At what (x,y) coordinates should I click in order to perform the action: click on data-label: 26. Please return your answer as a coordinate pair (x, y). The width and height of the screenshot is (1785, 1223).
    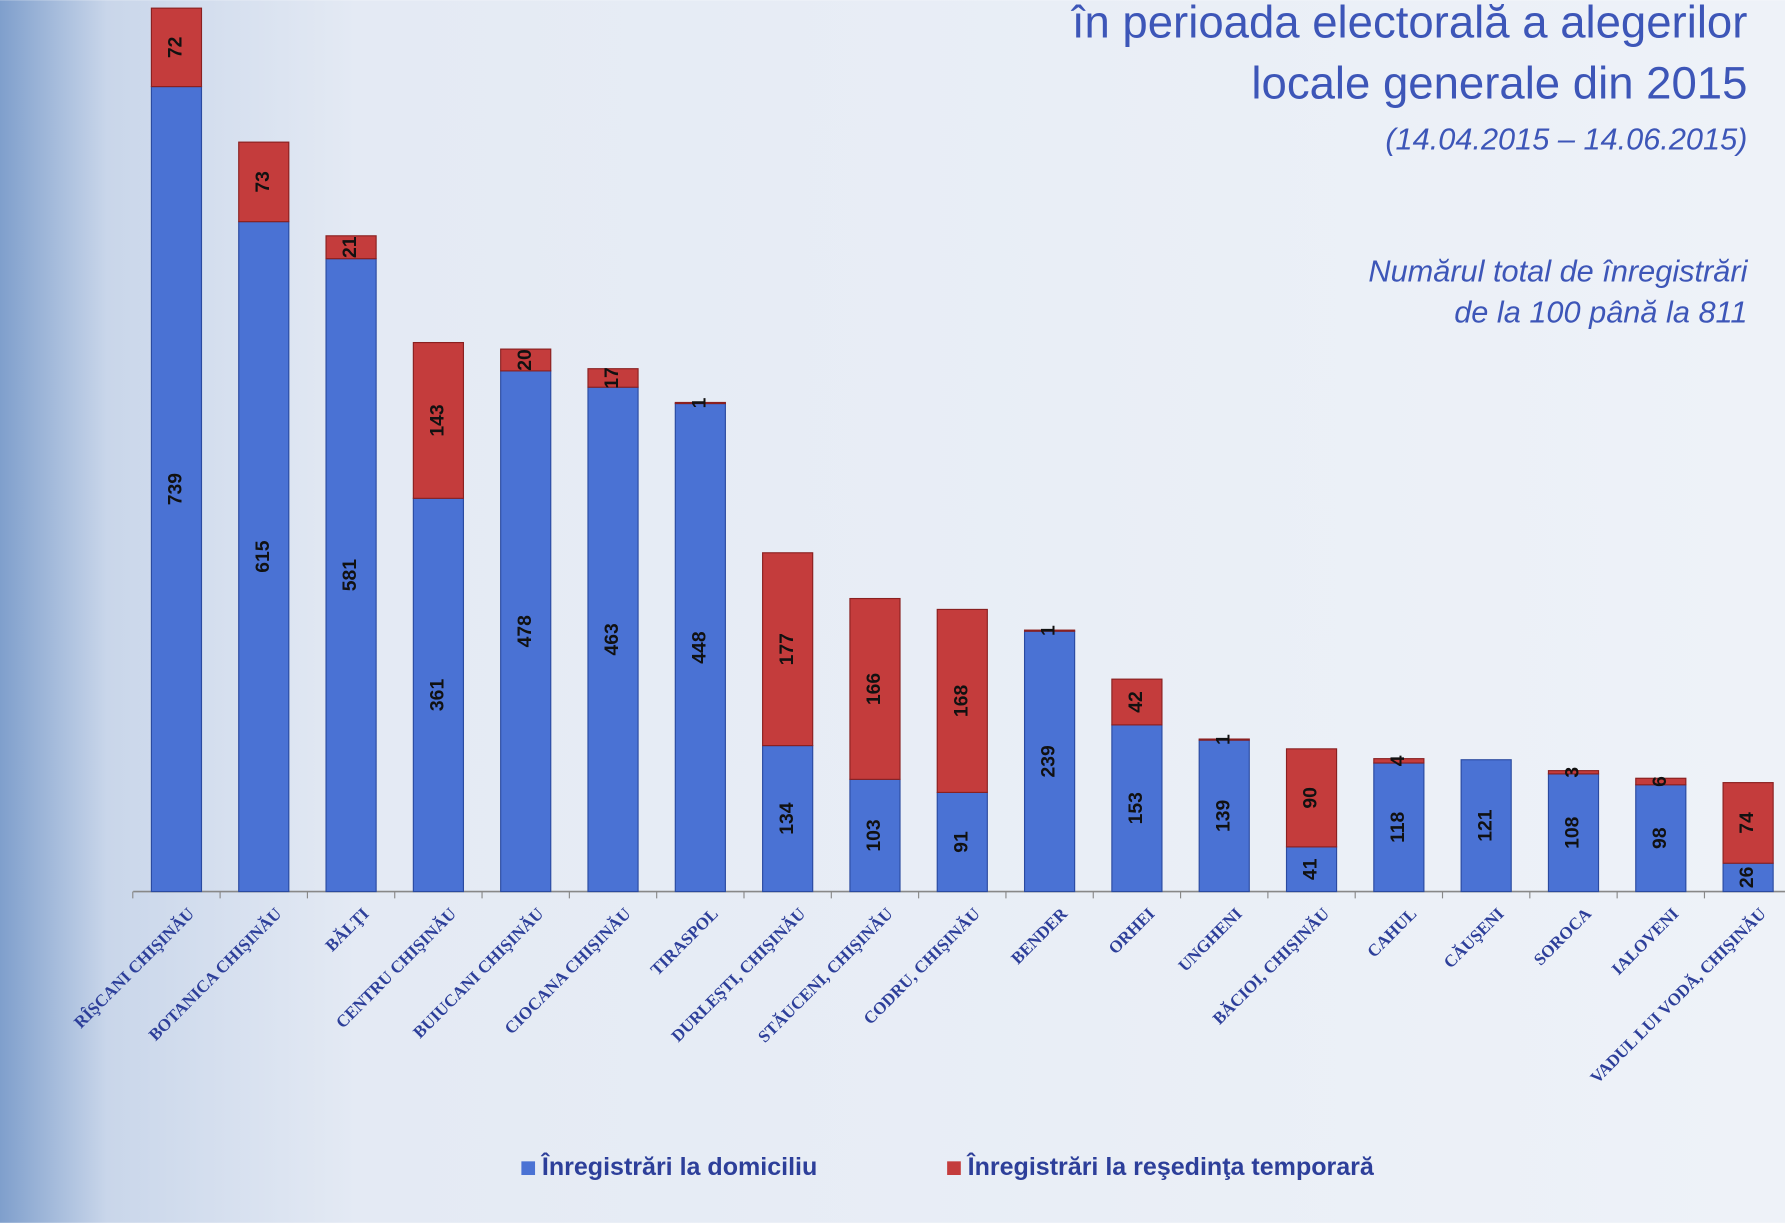
    Looking at the image, I should click on (1747, 877).